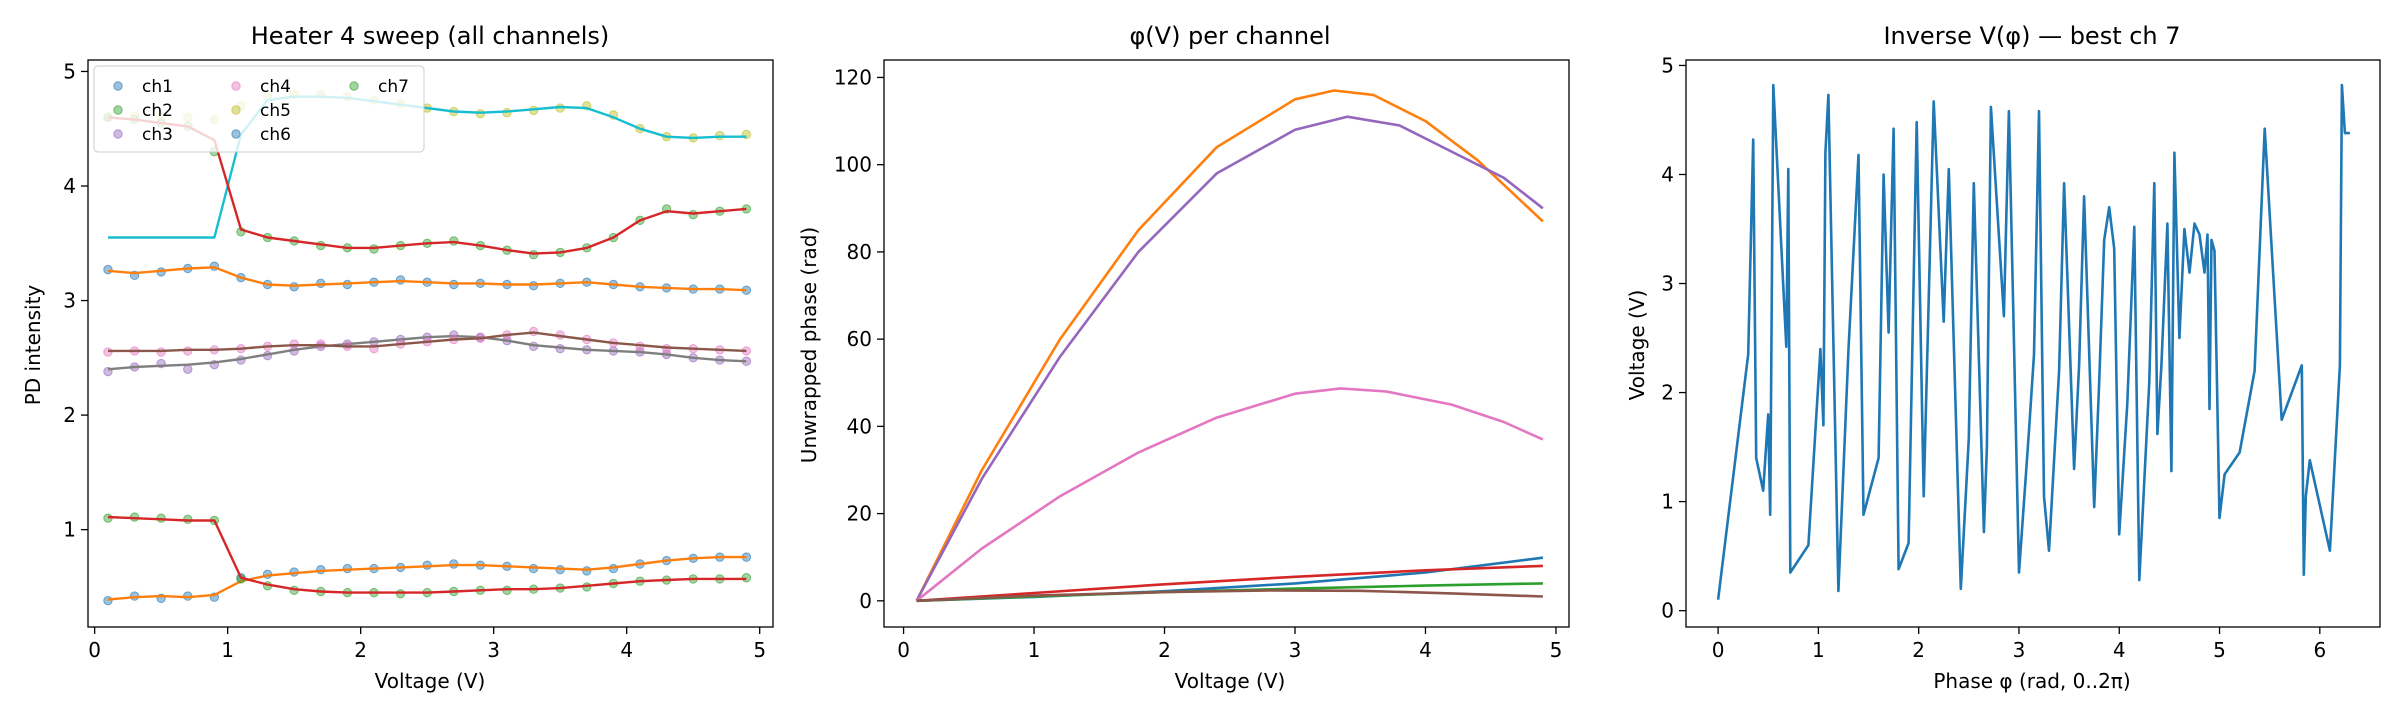 The image size is (2400, 720). I want to click on legend-label-ch5: ch5, so click(275, 111).